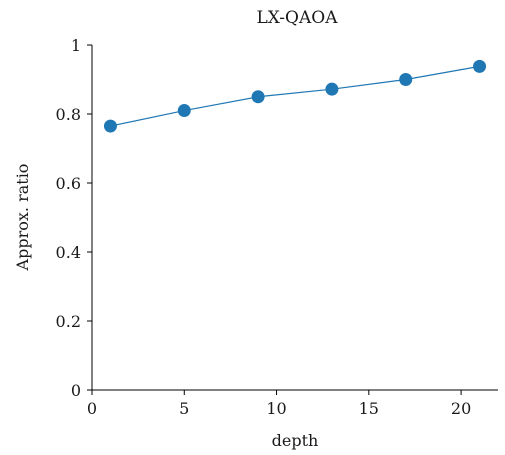 Image resolution: width=505 pixels, height=455 pixels. What do you see at coordinates (68, 252) in the screenshot?
I see `y-tick-label: 0.4` at bounding box center [68, 252].